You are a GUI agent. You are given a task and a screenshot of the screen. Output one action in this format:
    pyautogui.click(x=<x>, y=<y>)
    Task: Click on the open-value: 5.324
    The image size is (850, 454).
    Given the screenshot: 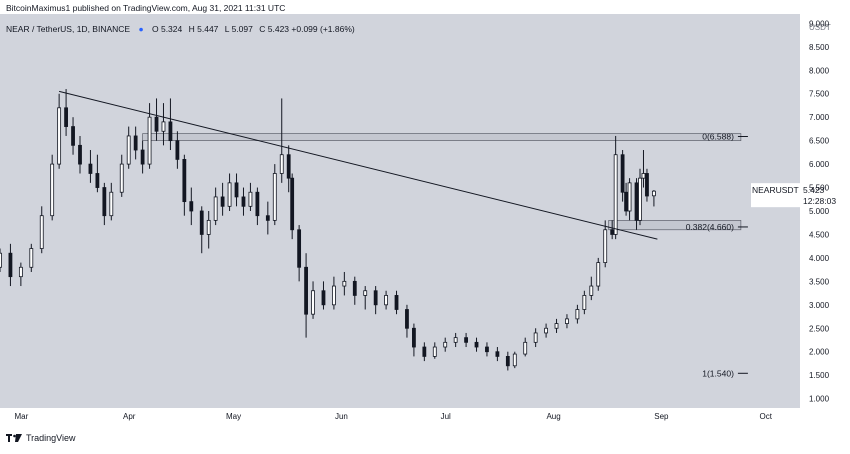 What is the action you would take?
    pyautogui.click(x=172, y=29)
    